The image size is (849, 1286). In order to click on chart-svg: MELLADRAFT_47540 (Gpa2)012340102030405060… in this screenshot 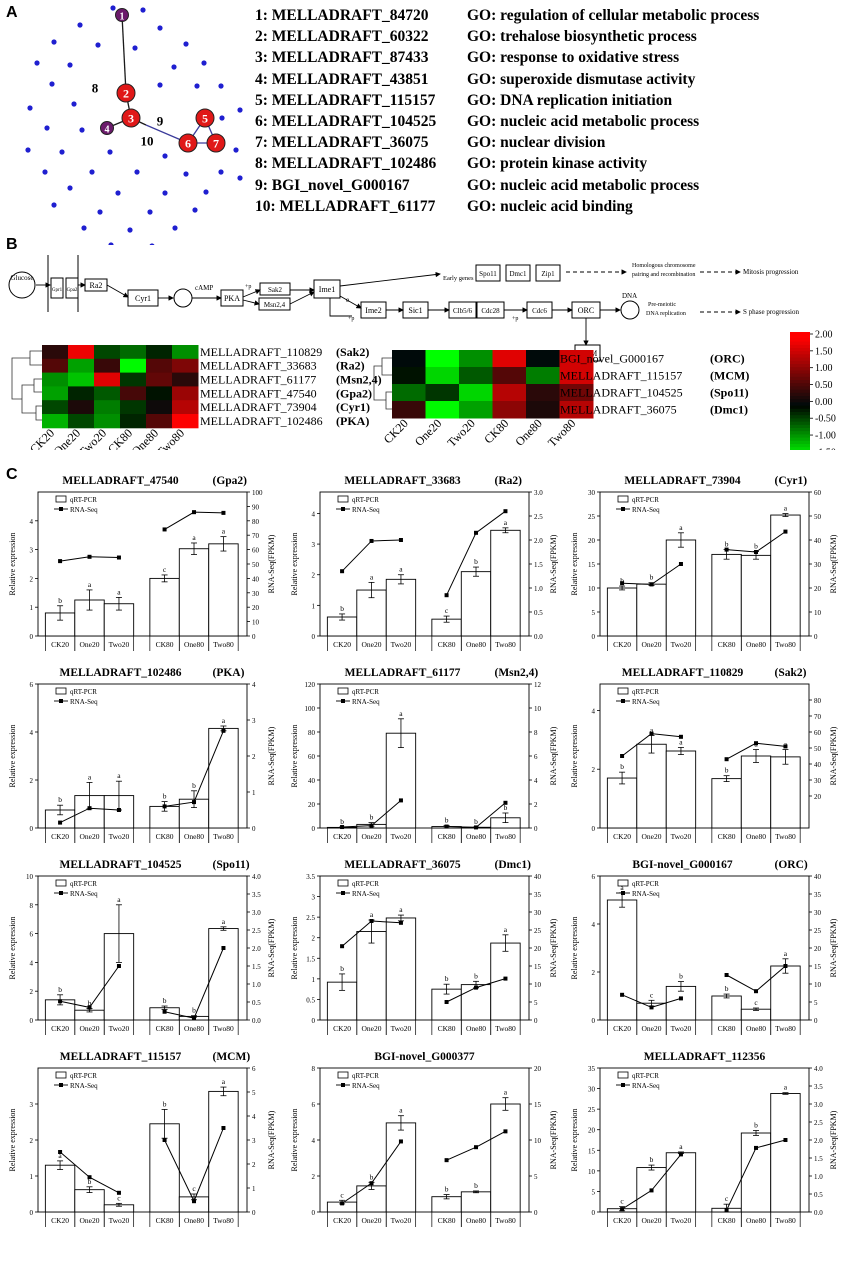, I will do `click(142, 563)`.